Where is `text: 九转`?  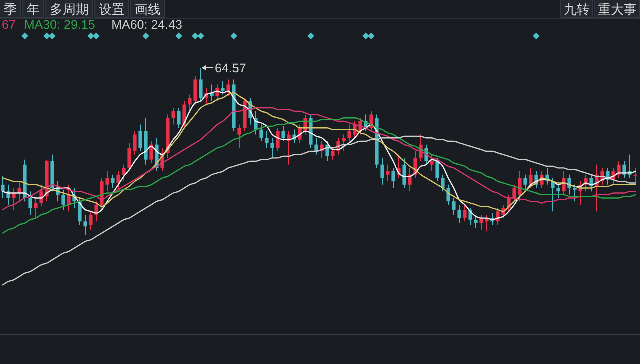
text: 九转 is located at coordinates (577, 9).